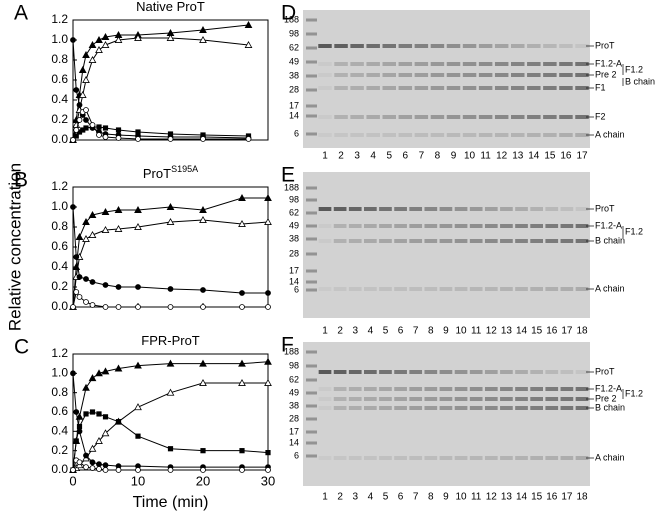 The image size is (656, 514). What do you see at coordinates (294, 33) in the screenshot?
I see `marker-size: 98` at bounding box center [294, 33].